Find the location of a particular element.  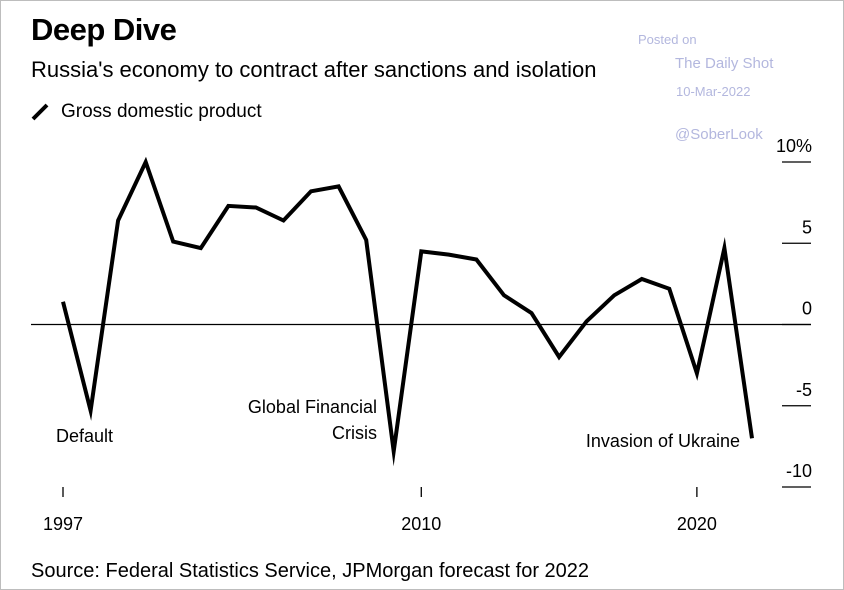

watermark-handle: @SoberLook is located at coordinates (719, 134).